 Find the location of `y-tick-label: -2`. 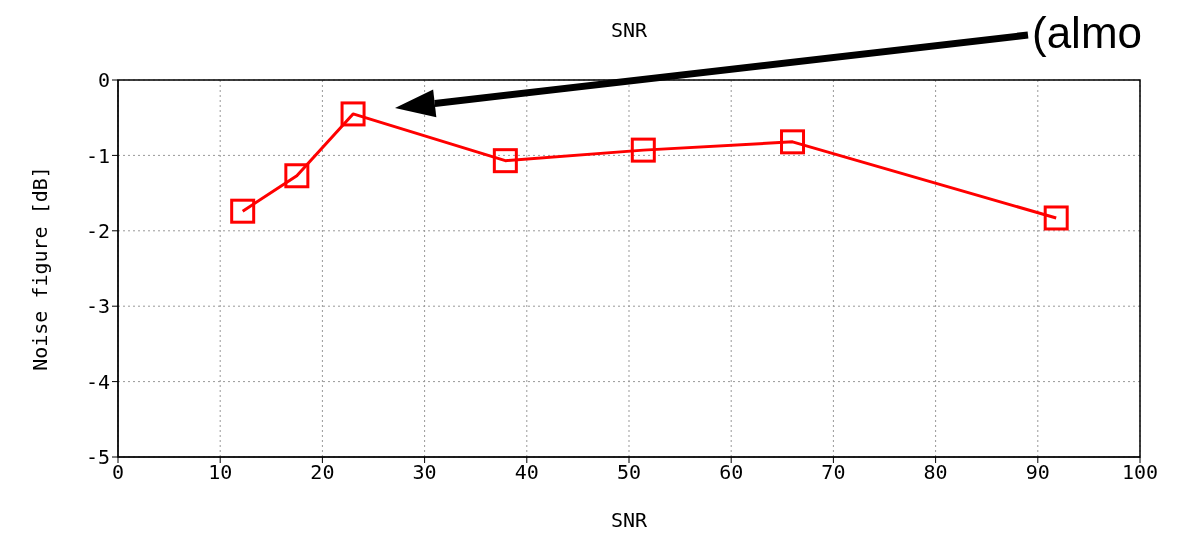

y-tick-label: -2 is located at coordinates (97, 230).